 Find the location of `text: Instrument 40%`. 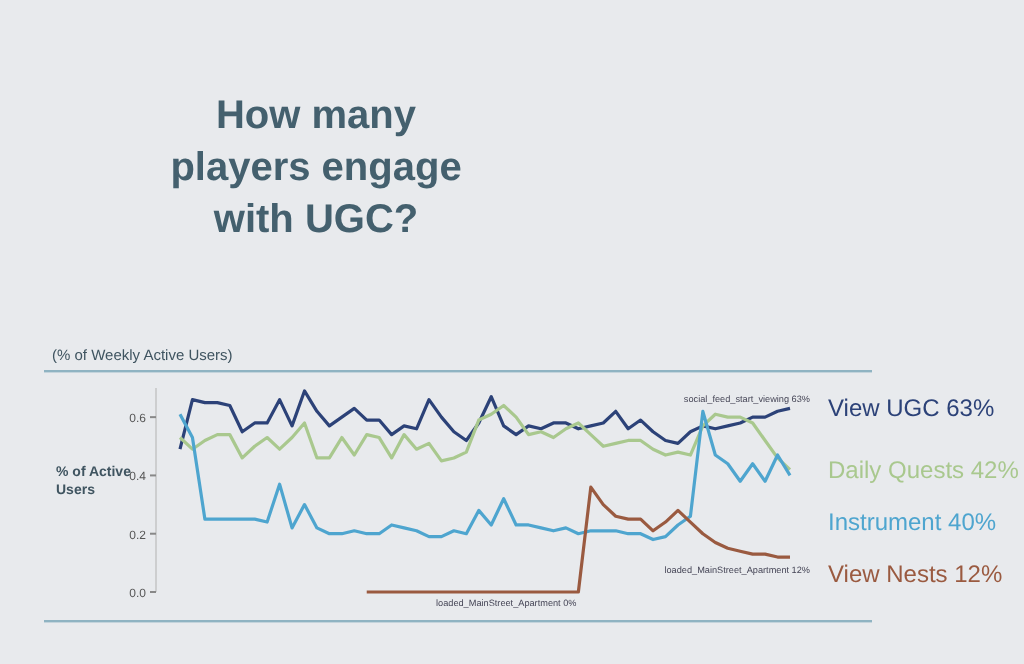

text: Instrument 40% is located at coordinates (912, 521).